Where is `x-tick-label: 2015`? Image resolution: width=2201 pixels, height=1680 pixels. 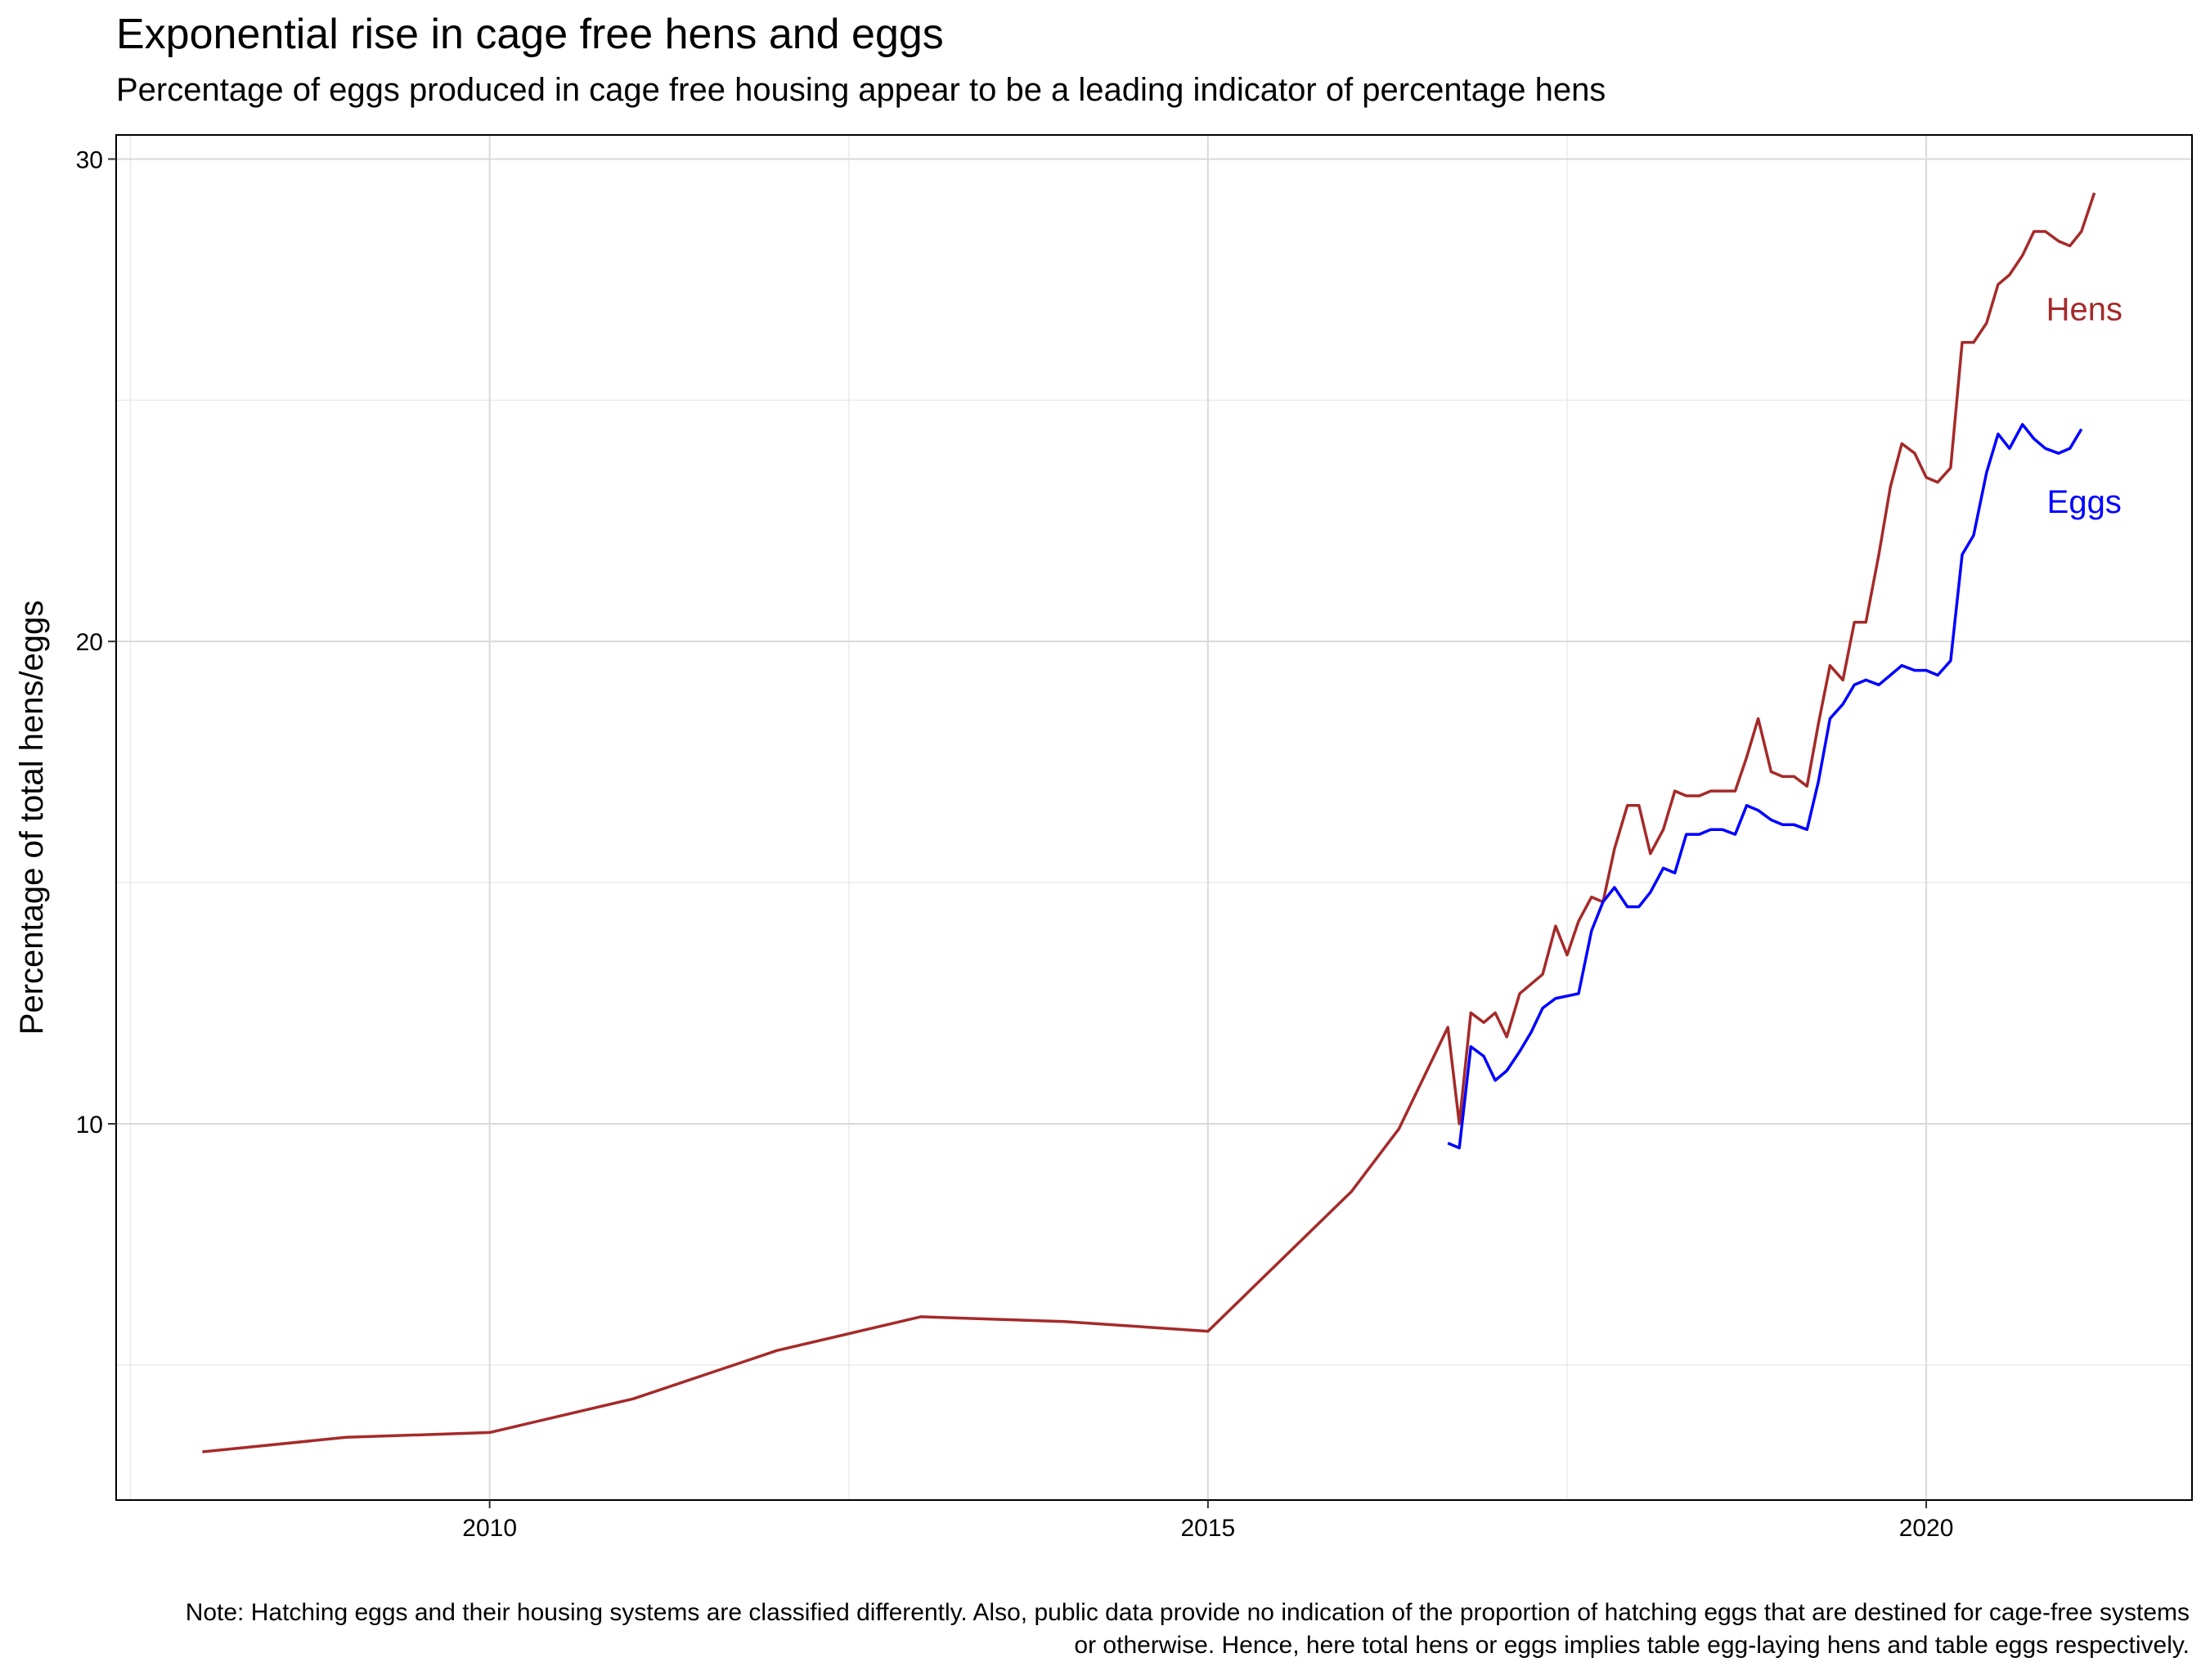
x-tick-label: 2015 is located at coordinates (1207, 1528).